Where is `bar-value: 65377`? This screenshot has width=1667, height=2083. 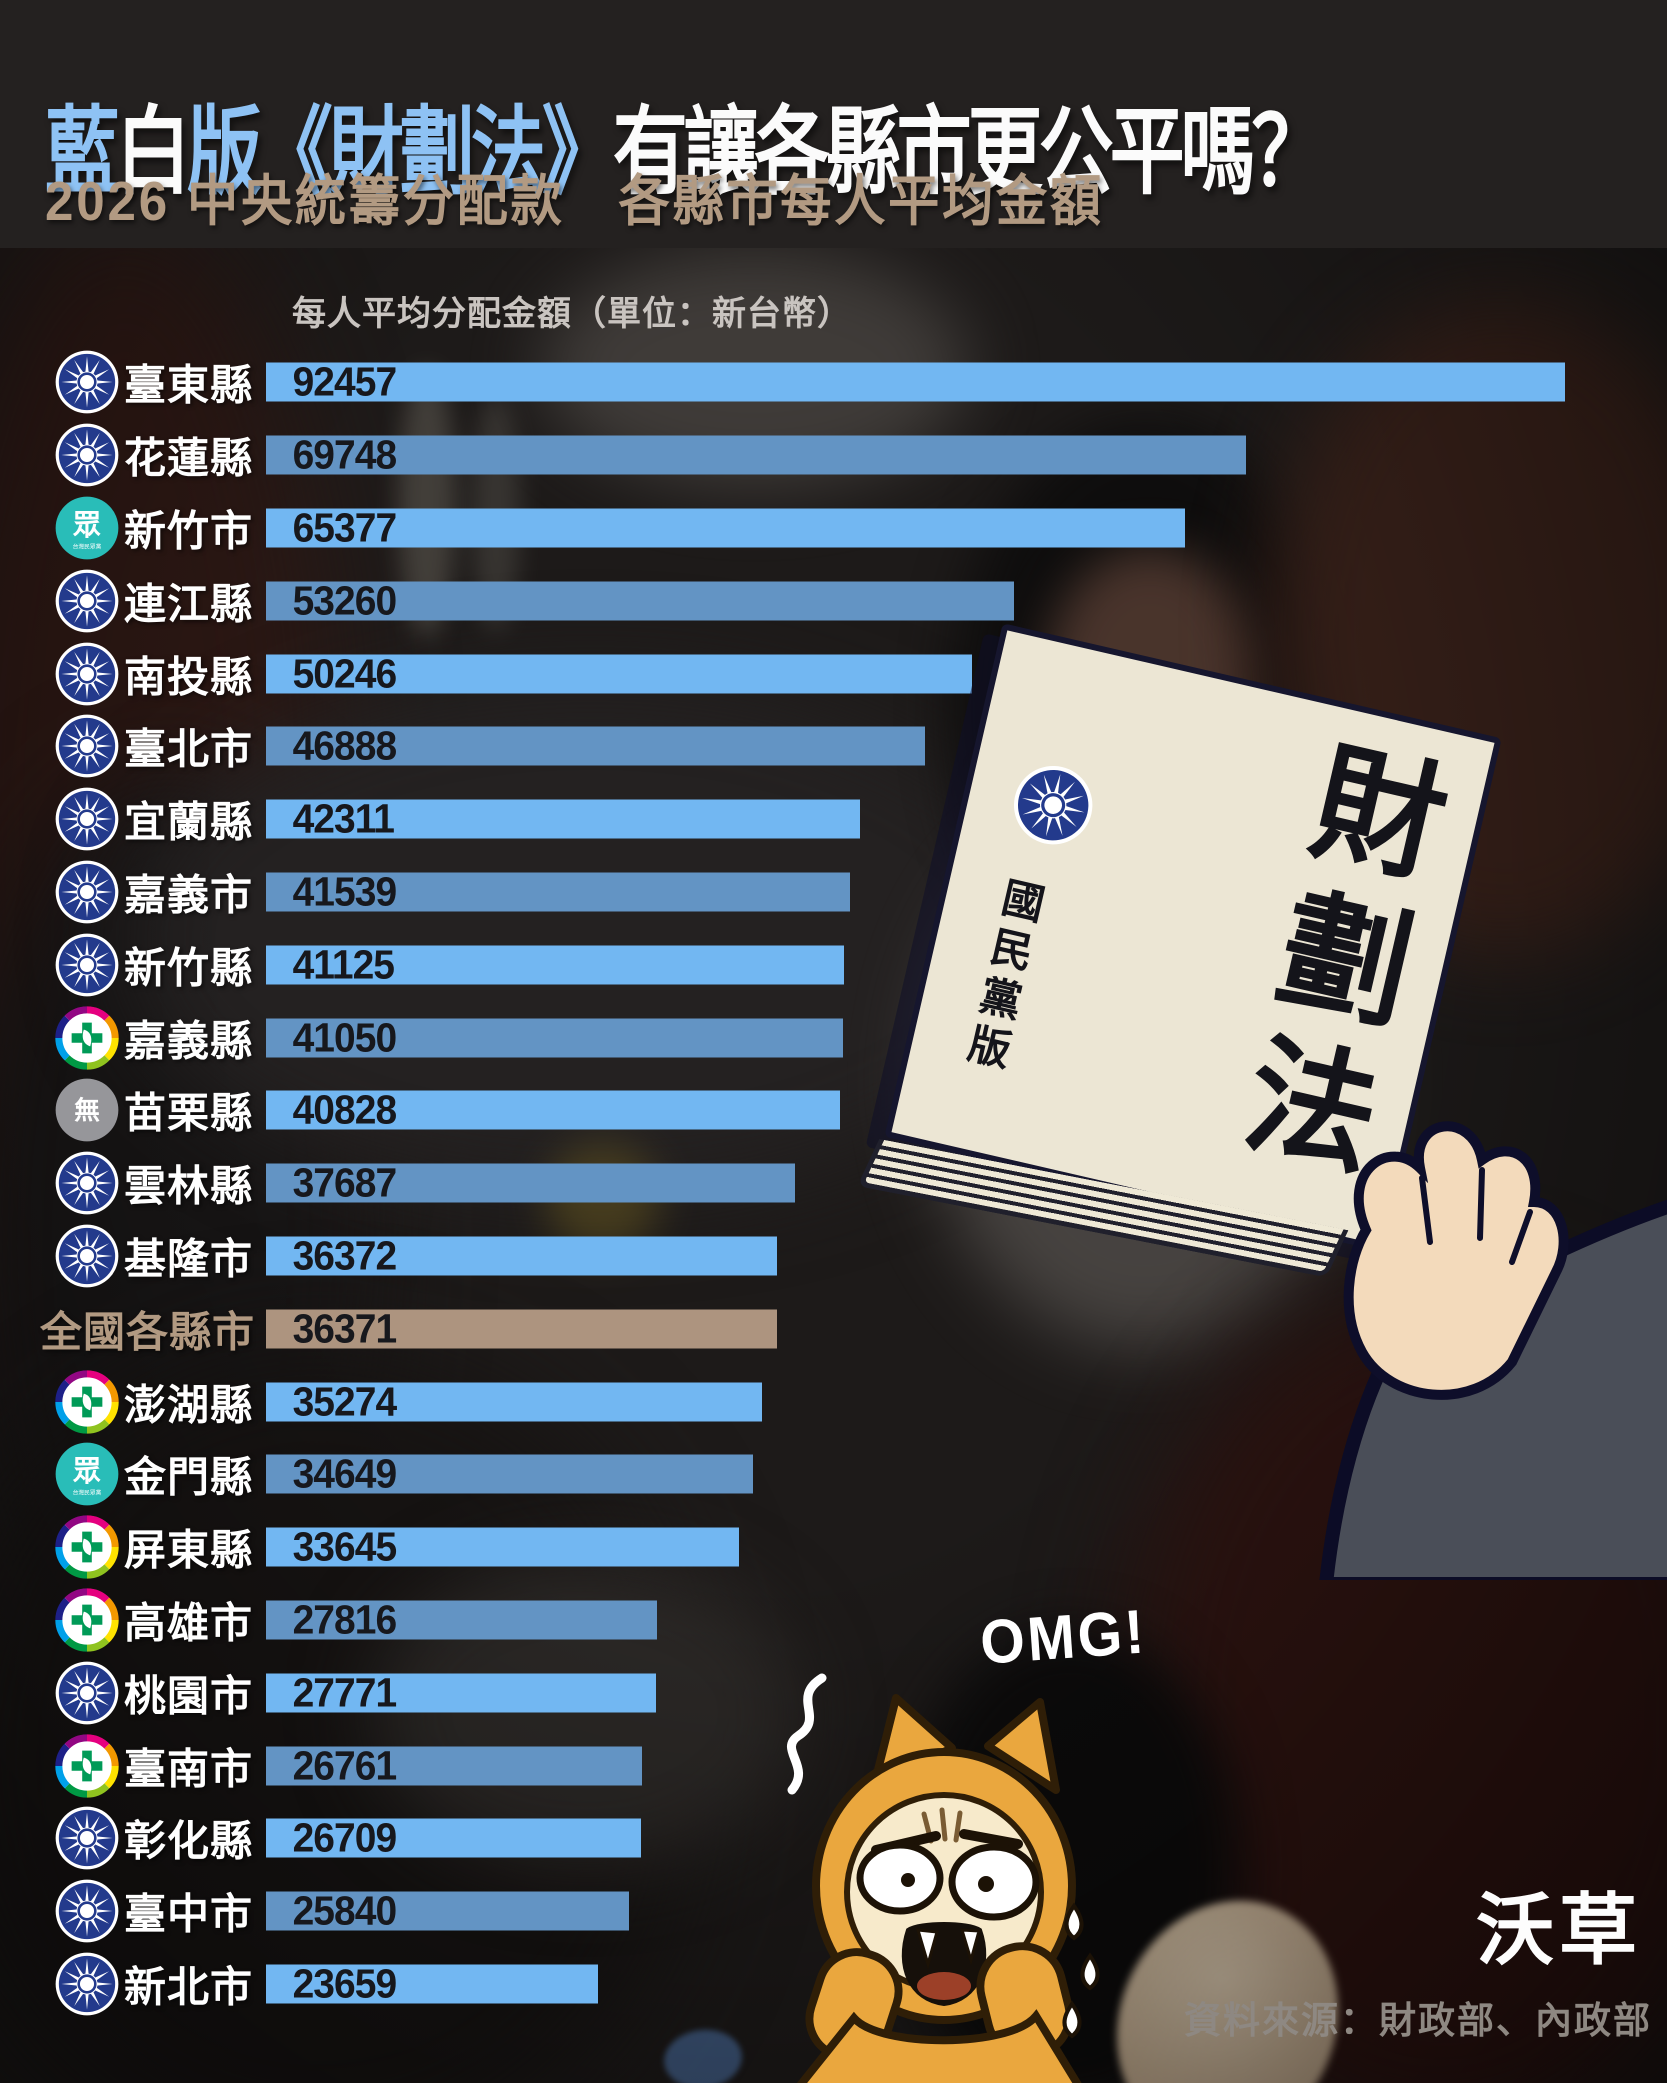 bar-value: 65377 is located at coordinates (345, 527).